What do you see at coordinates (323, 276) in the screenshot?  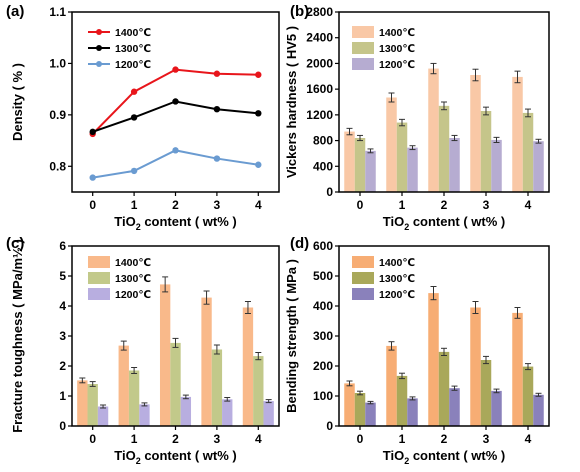 I see `y-tick-label: 500` at bounding box center [323, 276].